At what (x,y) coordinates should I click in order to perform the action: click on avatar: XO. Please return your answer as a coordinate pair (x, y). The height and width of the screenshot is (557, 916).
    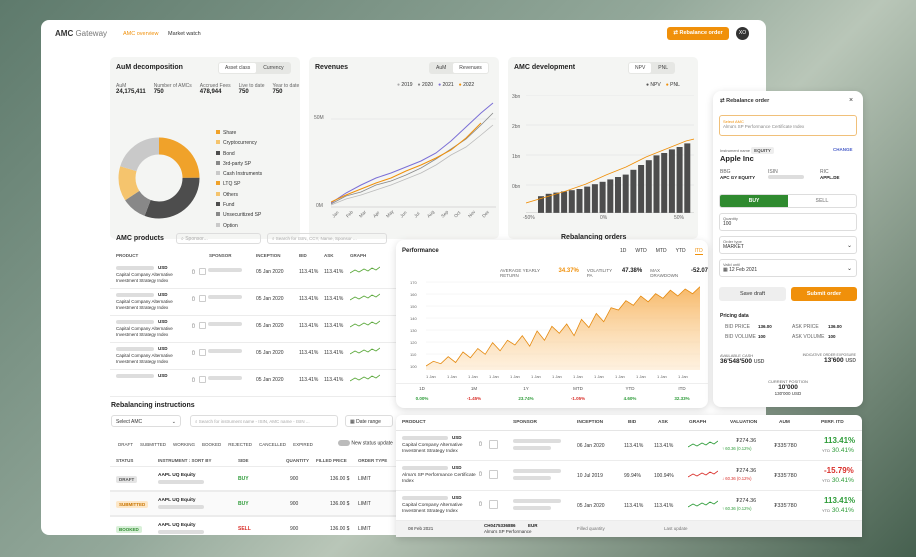
    Looking at the image, I should click on (742, 33).